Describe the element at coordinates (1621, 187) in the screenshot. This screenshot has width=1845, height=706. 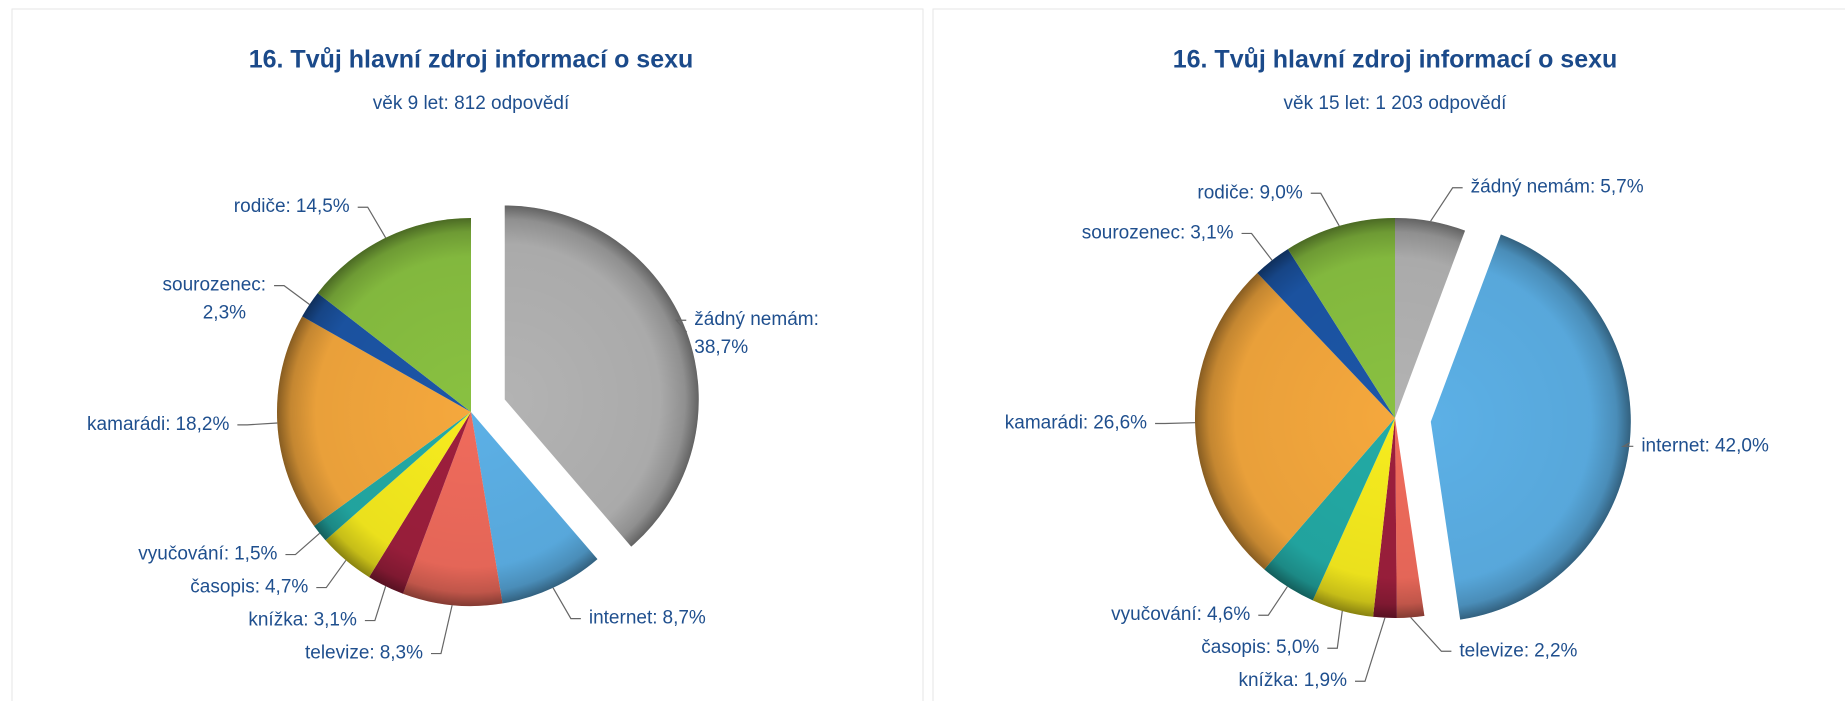
I see `label-value: 5,7%` at that location.